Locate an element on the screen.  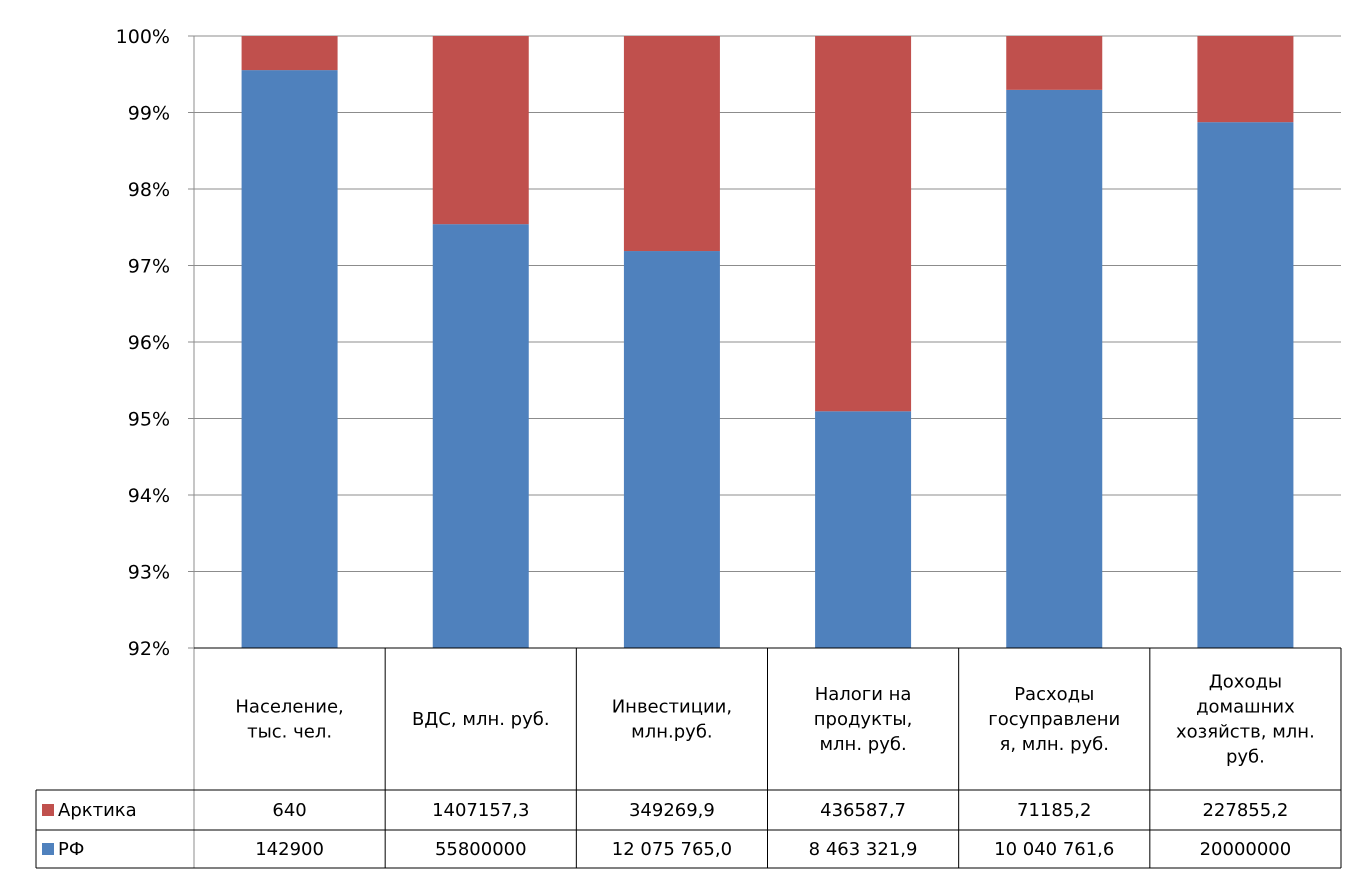
data-table-cell: 8 463 321,9 is located at coordinates (863, 849).